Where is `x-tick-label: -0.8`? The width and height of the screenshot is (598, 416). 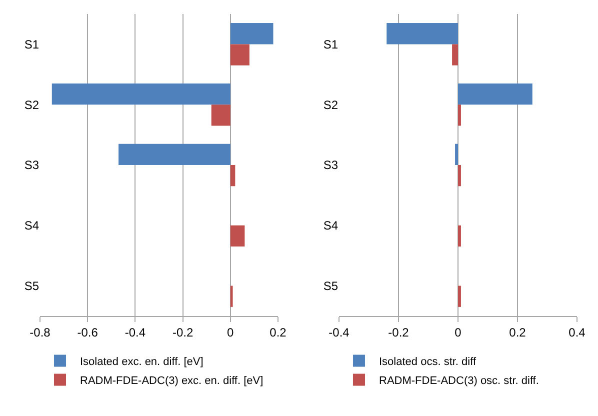 x-tick-label: -0.8 is located at coordinates (40, 332).